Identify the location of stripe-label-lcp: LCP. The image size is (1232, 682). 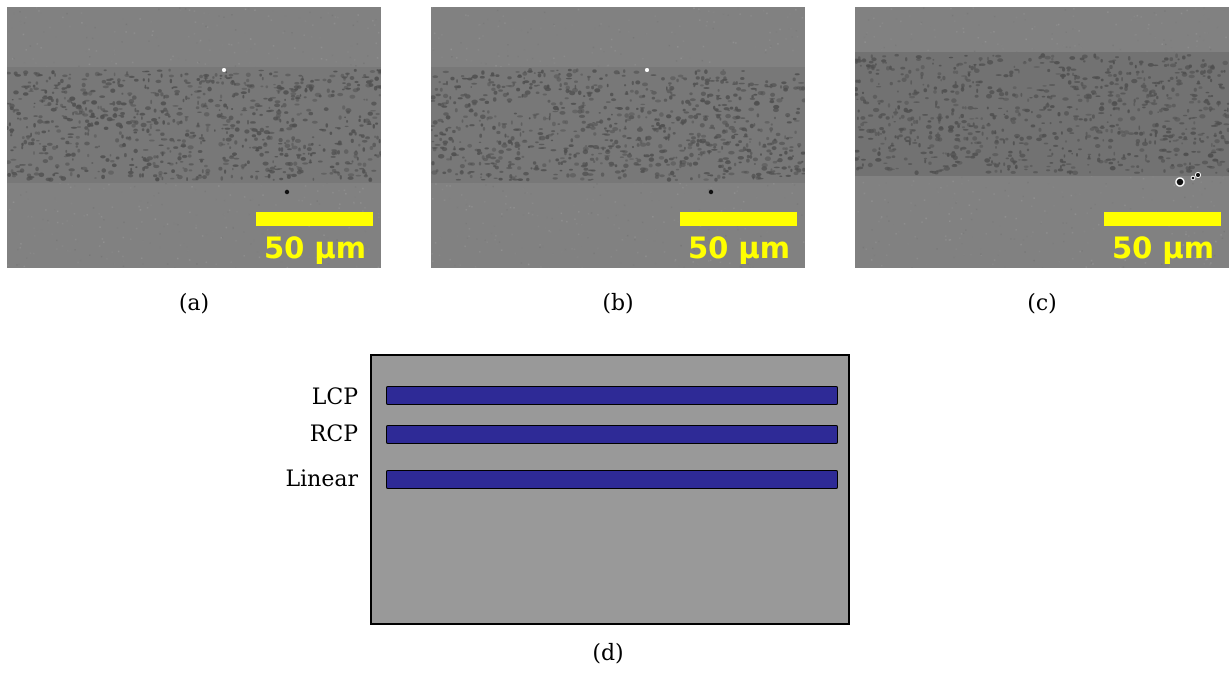
(334, 397).